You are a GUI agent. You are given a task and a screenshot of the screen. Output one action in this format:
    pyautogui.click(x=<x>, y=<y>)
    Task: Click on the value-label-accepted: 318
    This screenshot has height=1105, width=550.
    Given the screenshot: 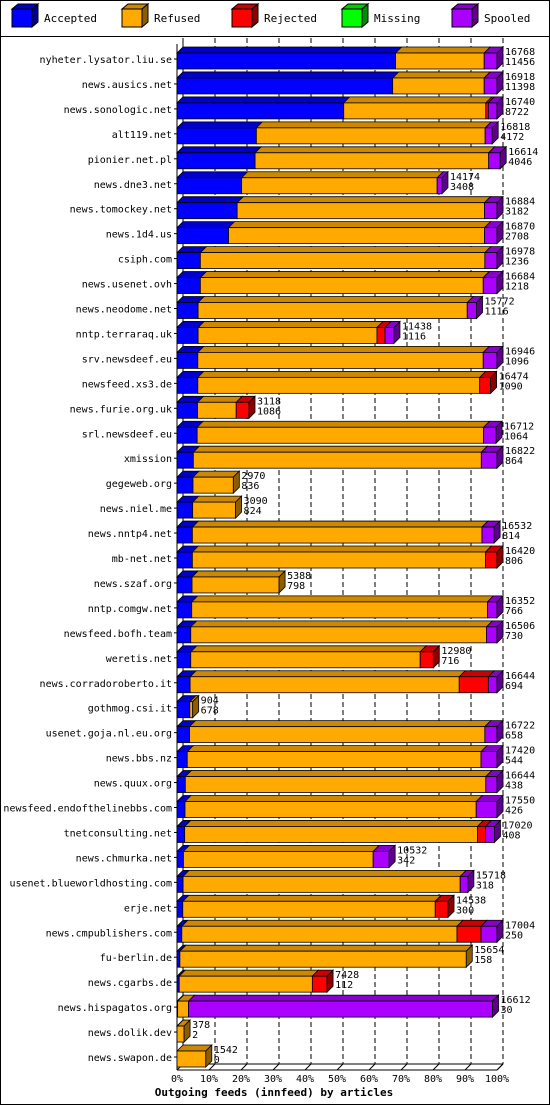 What is the action you would take?
    pyautogui.click(x=485, y=885)
    